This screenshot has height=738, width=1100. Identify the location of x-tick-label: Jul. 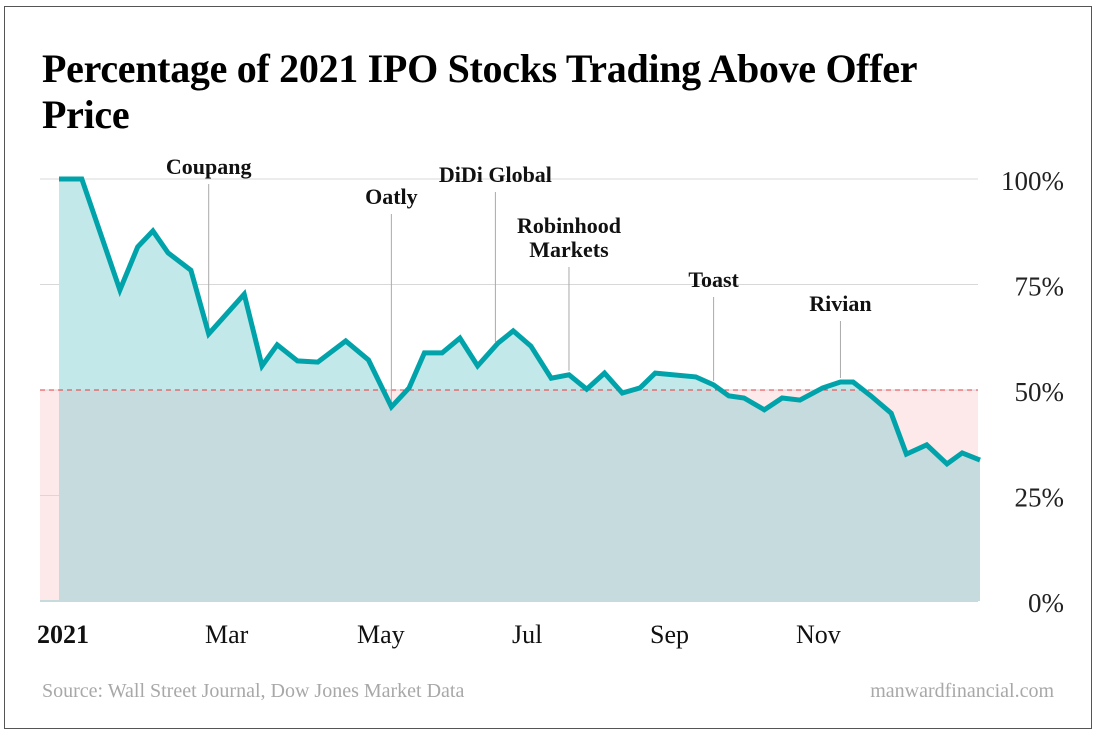
(527, 634).